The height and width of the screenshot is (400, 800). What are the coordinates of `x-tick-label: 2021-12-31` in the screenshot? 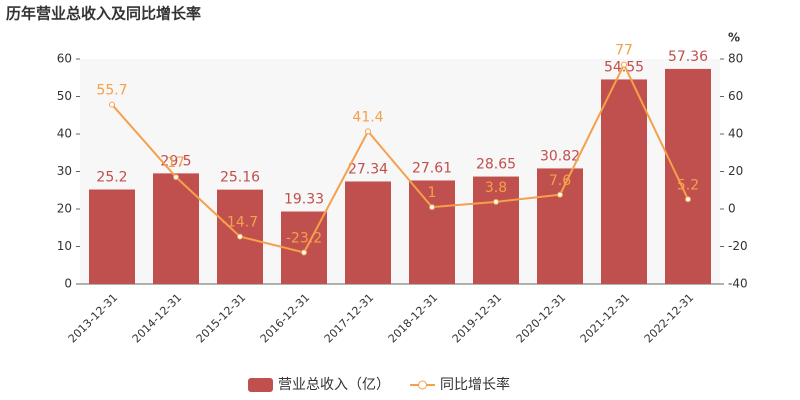 It's located at (605, 318).